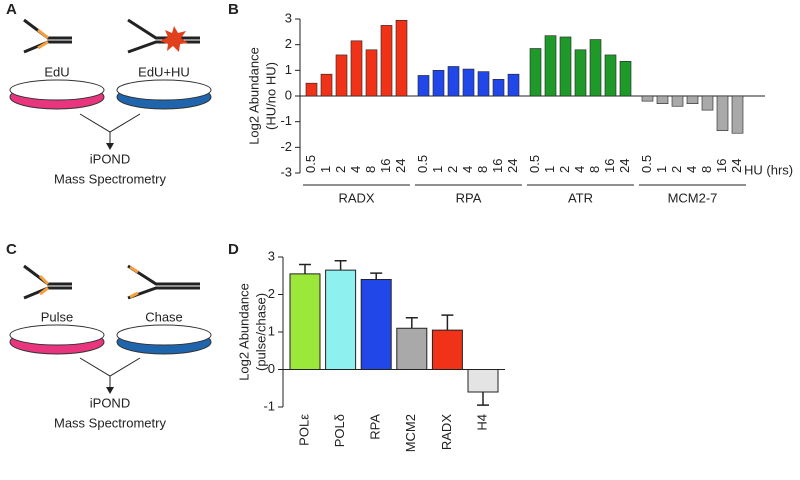  What do you see at coordinates (446, 432) in the screenshot?
I see `x-tick-label: RADX` at bounding box center [446, 432].